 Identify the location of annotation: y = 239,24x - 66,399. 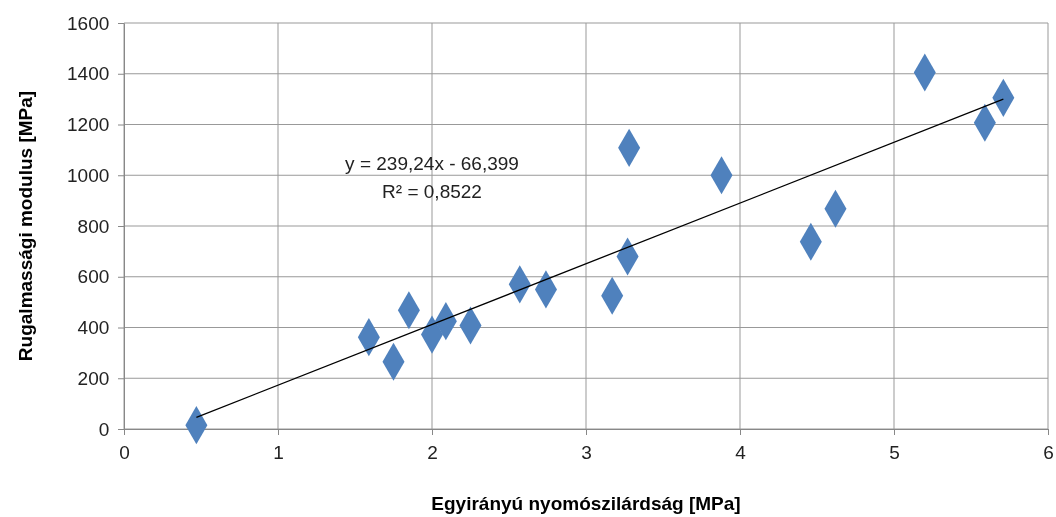
(432, 163).